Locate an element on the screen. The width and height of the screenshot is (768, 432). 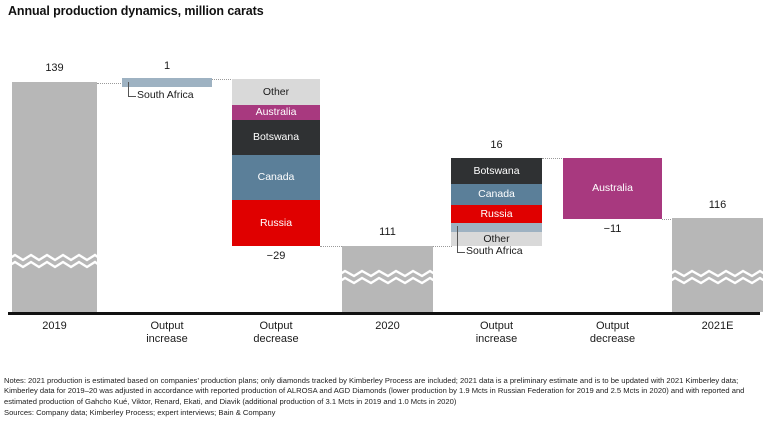
x-axis-label-output-increase-1: Output increase is located at coordinates (167, 333).